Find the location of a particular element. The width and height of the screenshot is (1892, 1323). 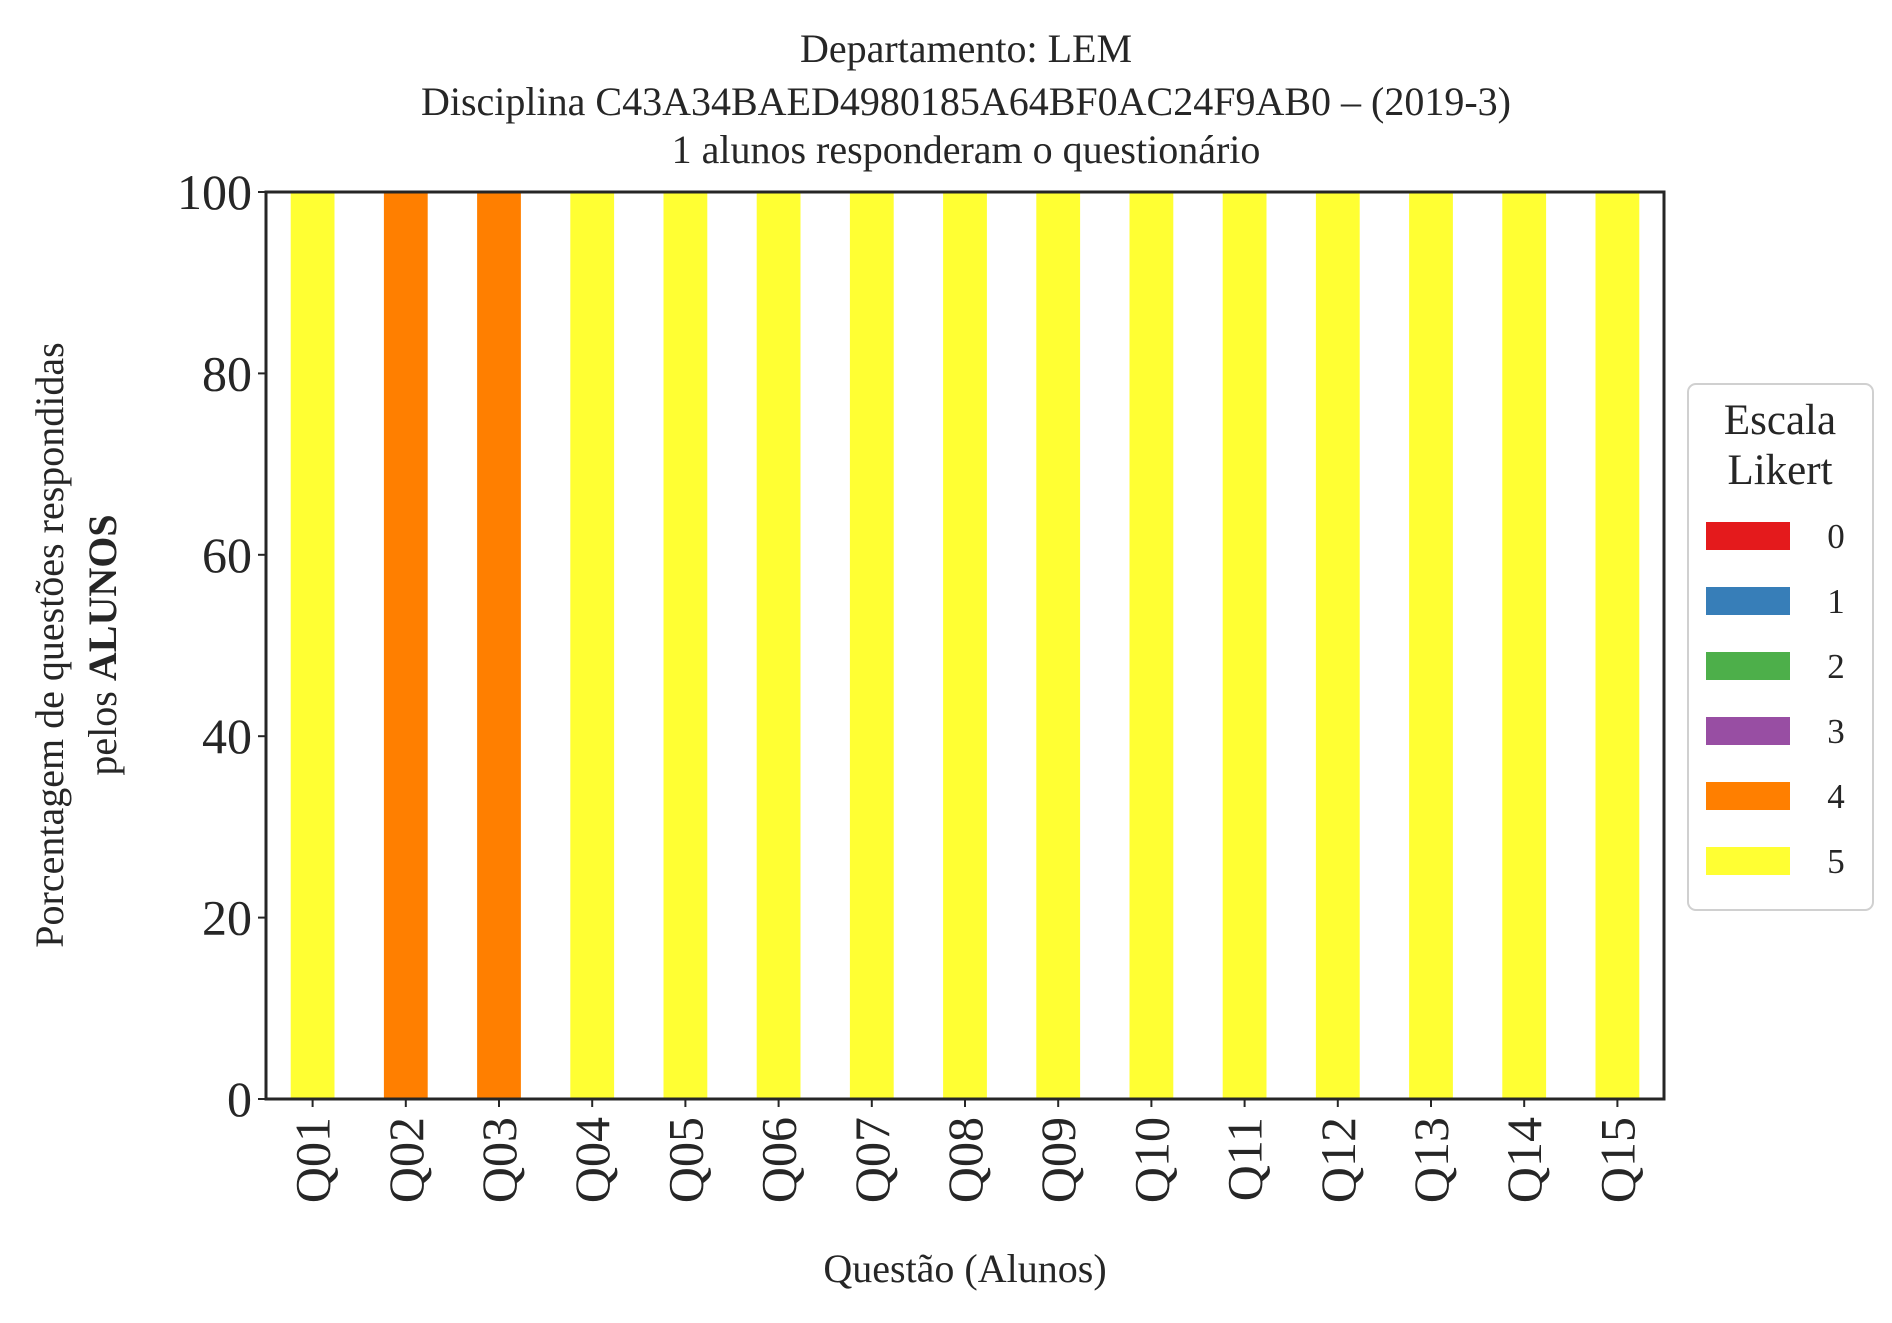

y-tick-label-80: 80 is located at coordinates (227, 373).